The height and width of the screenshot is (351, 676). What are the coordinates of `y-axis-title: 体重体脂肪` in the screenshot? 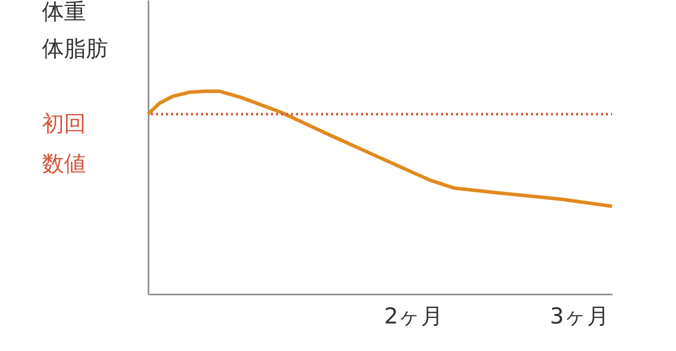 It's located at (75, 31).